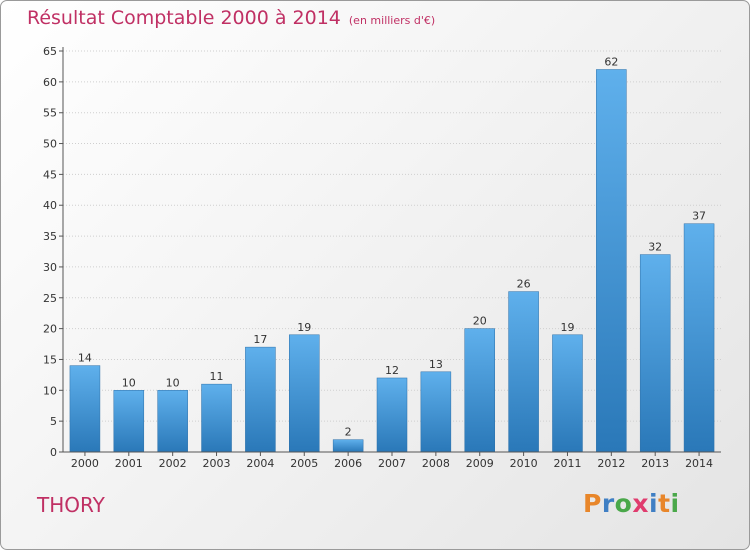 This screenshot has width=750, height=550. What do you see at coordinates (50, 267) in the screenshot?
I see `y-tick-label: 30` at bounding box center [50, 267].